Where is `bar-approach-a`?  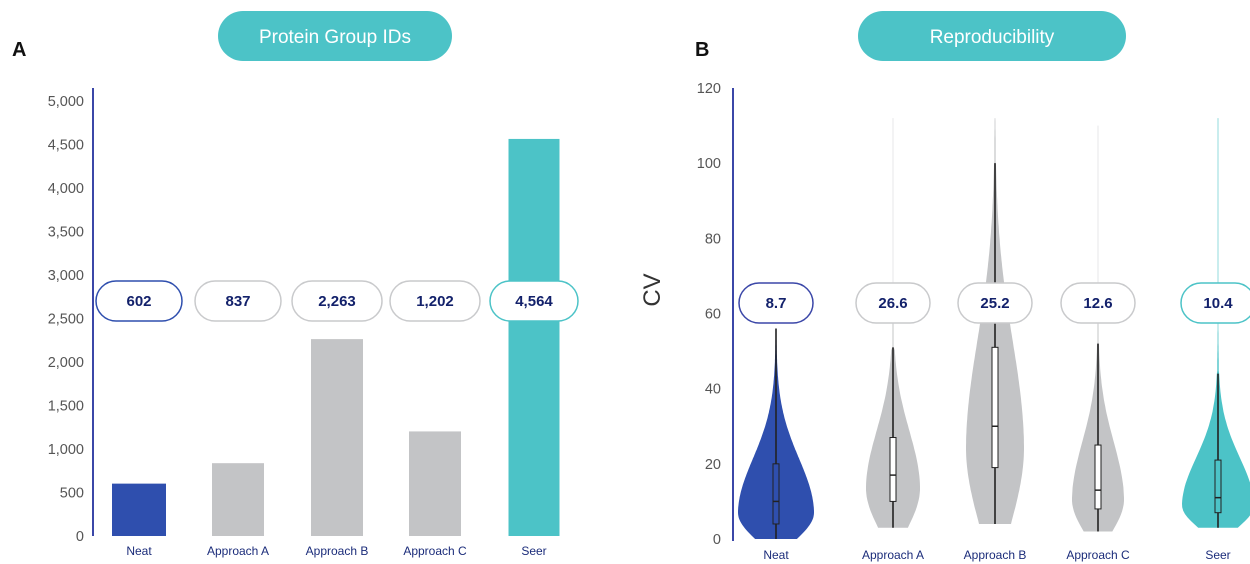
bar-approach-a is located at coordinates (238, 499).